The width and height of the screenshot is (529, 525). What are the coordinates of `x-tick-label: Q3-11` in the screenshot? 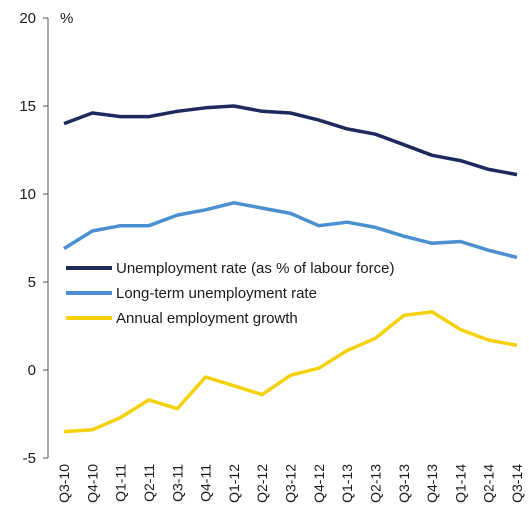 It's located at (177, 483).